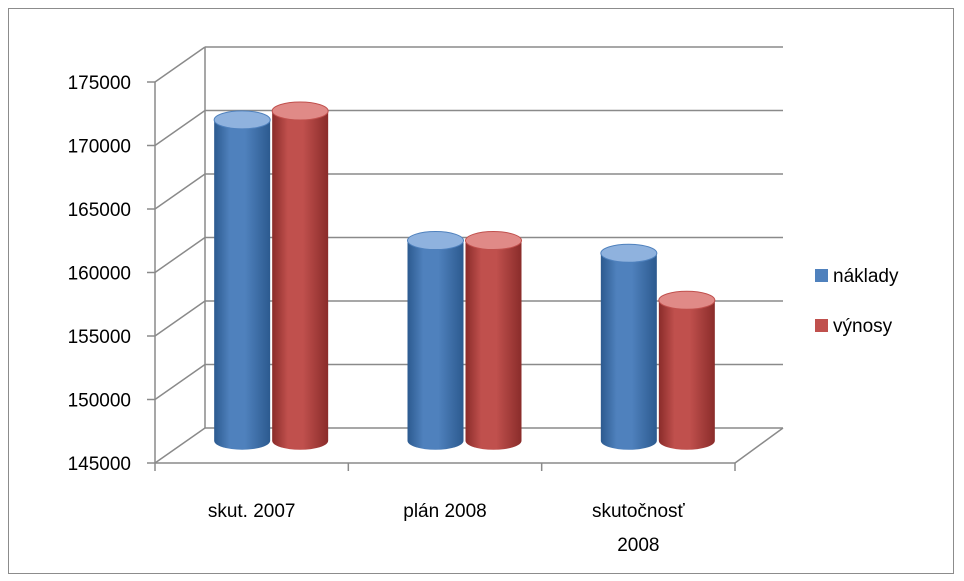 This screenshot has width=964, height=581. I want to click on y-tick-label: 175000, so click(99, 83).